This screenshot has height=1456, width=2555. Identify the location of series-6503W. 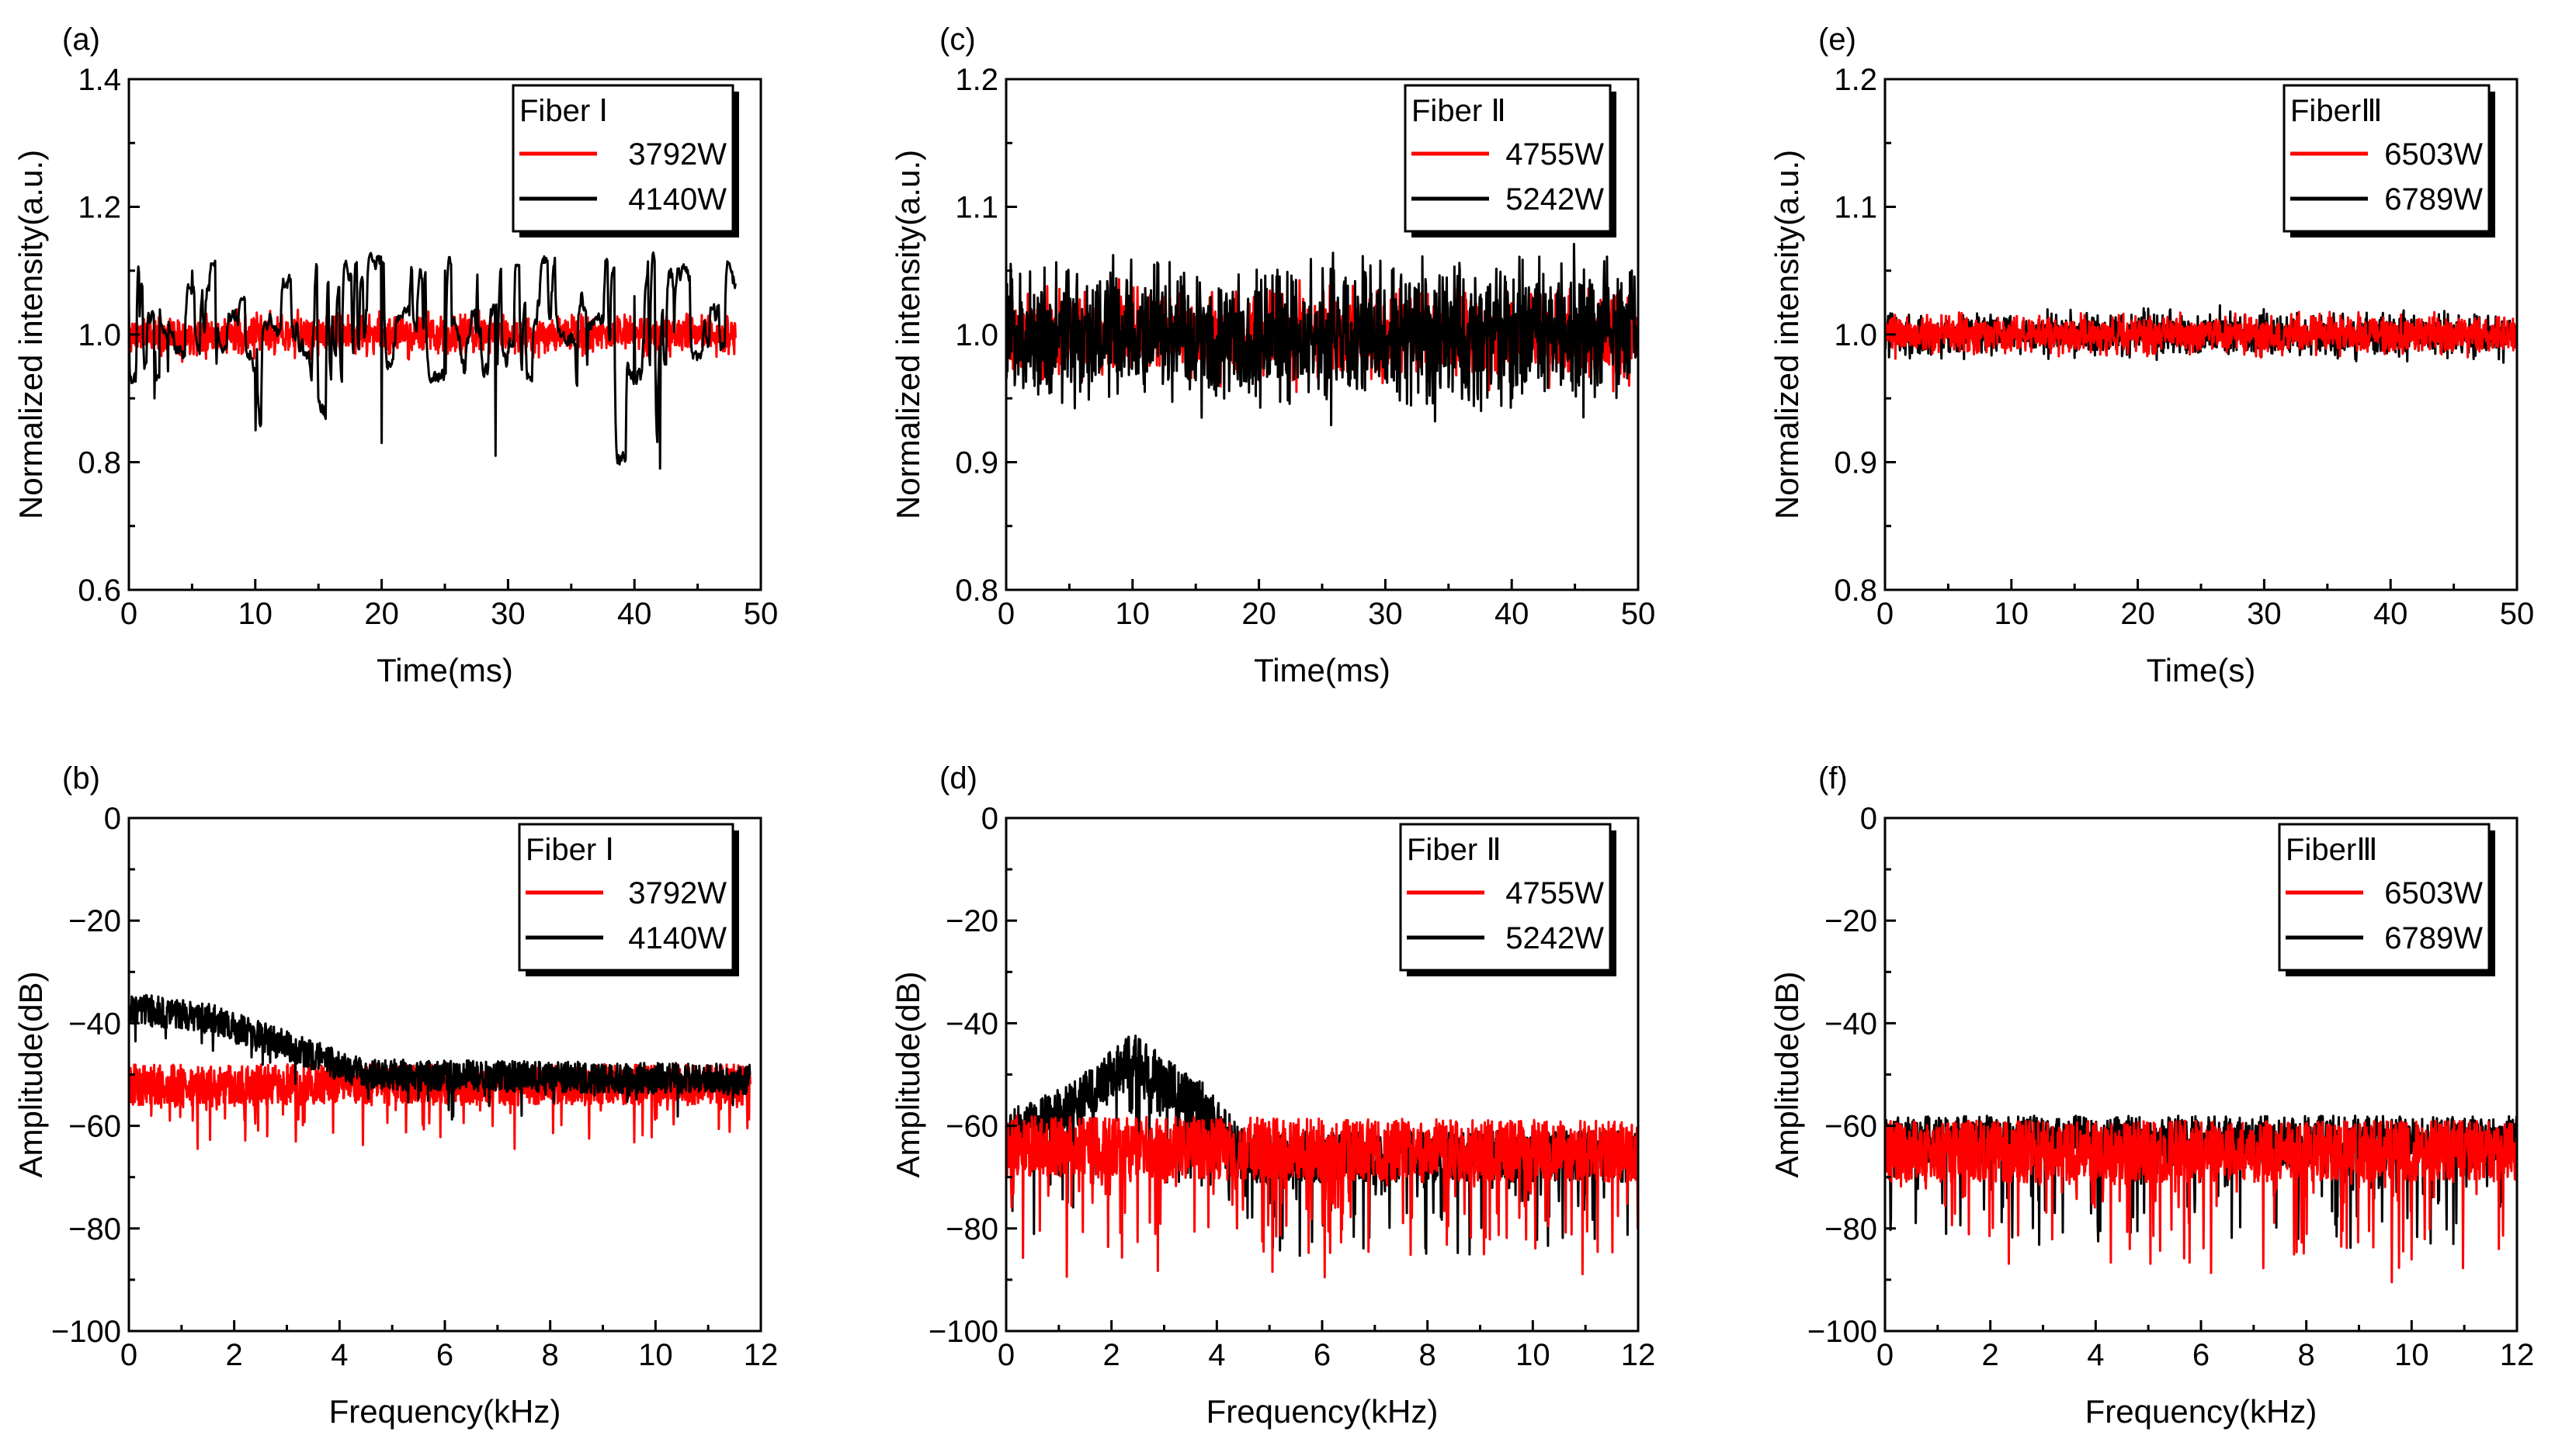
(2201, 335).